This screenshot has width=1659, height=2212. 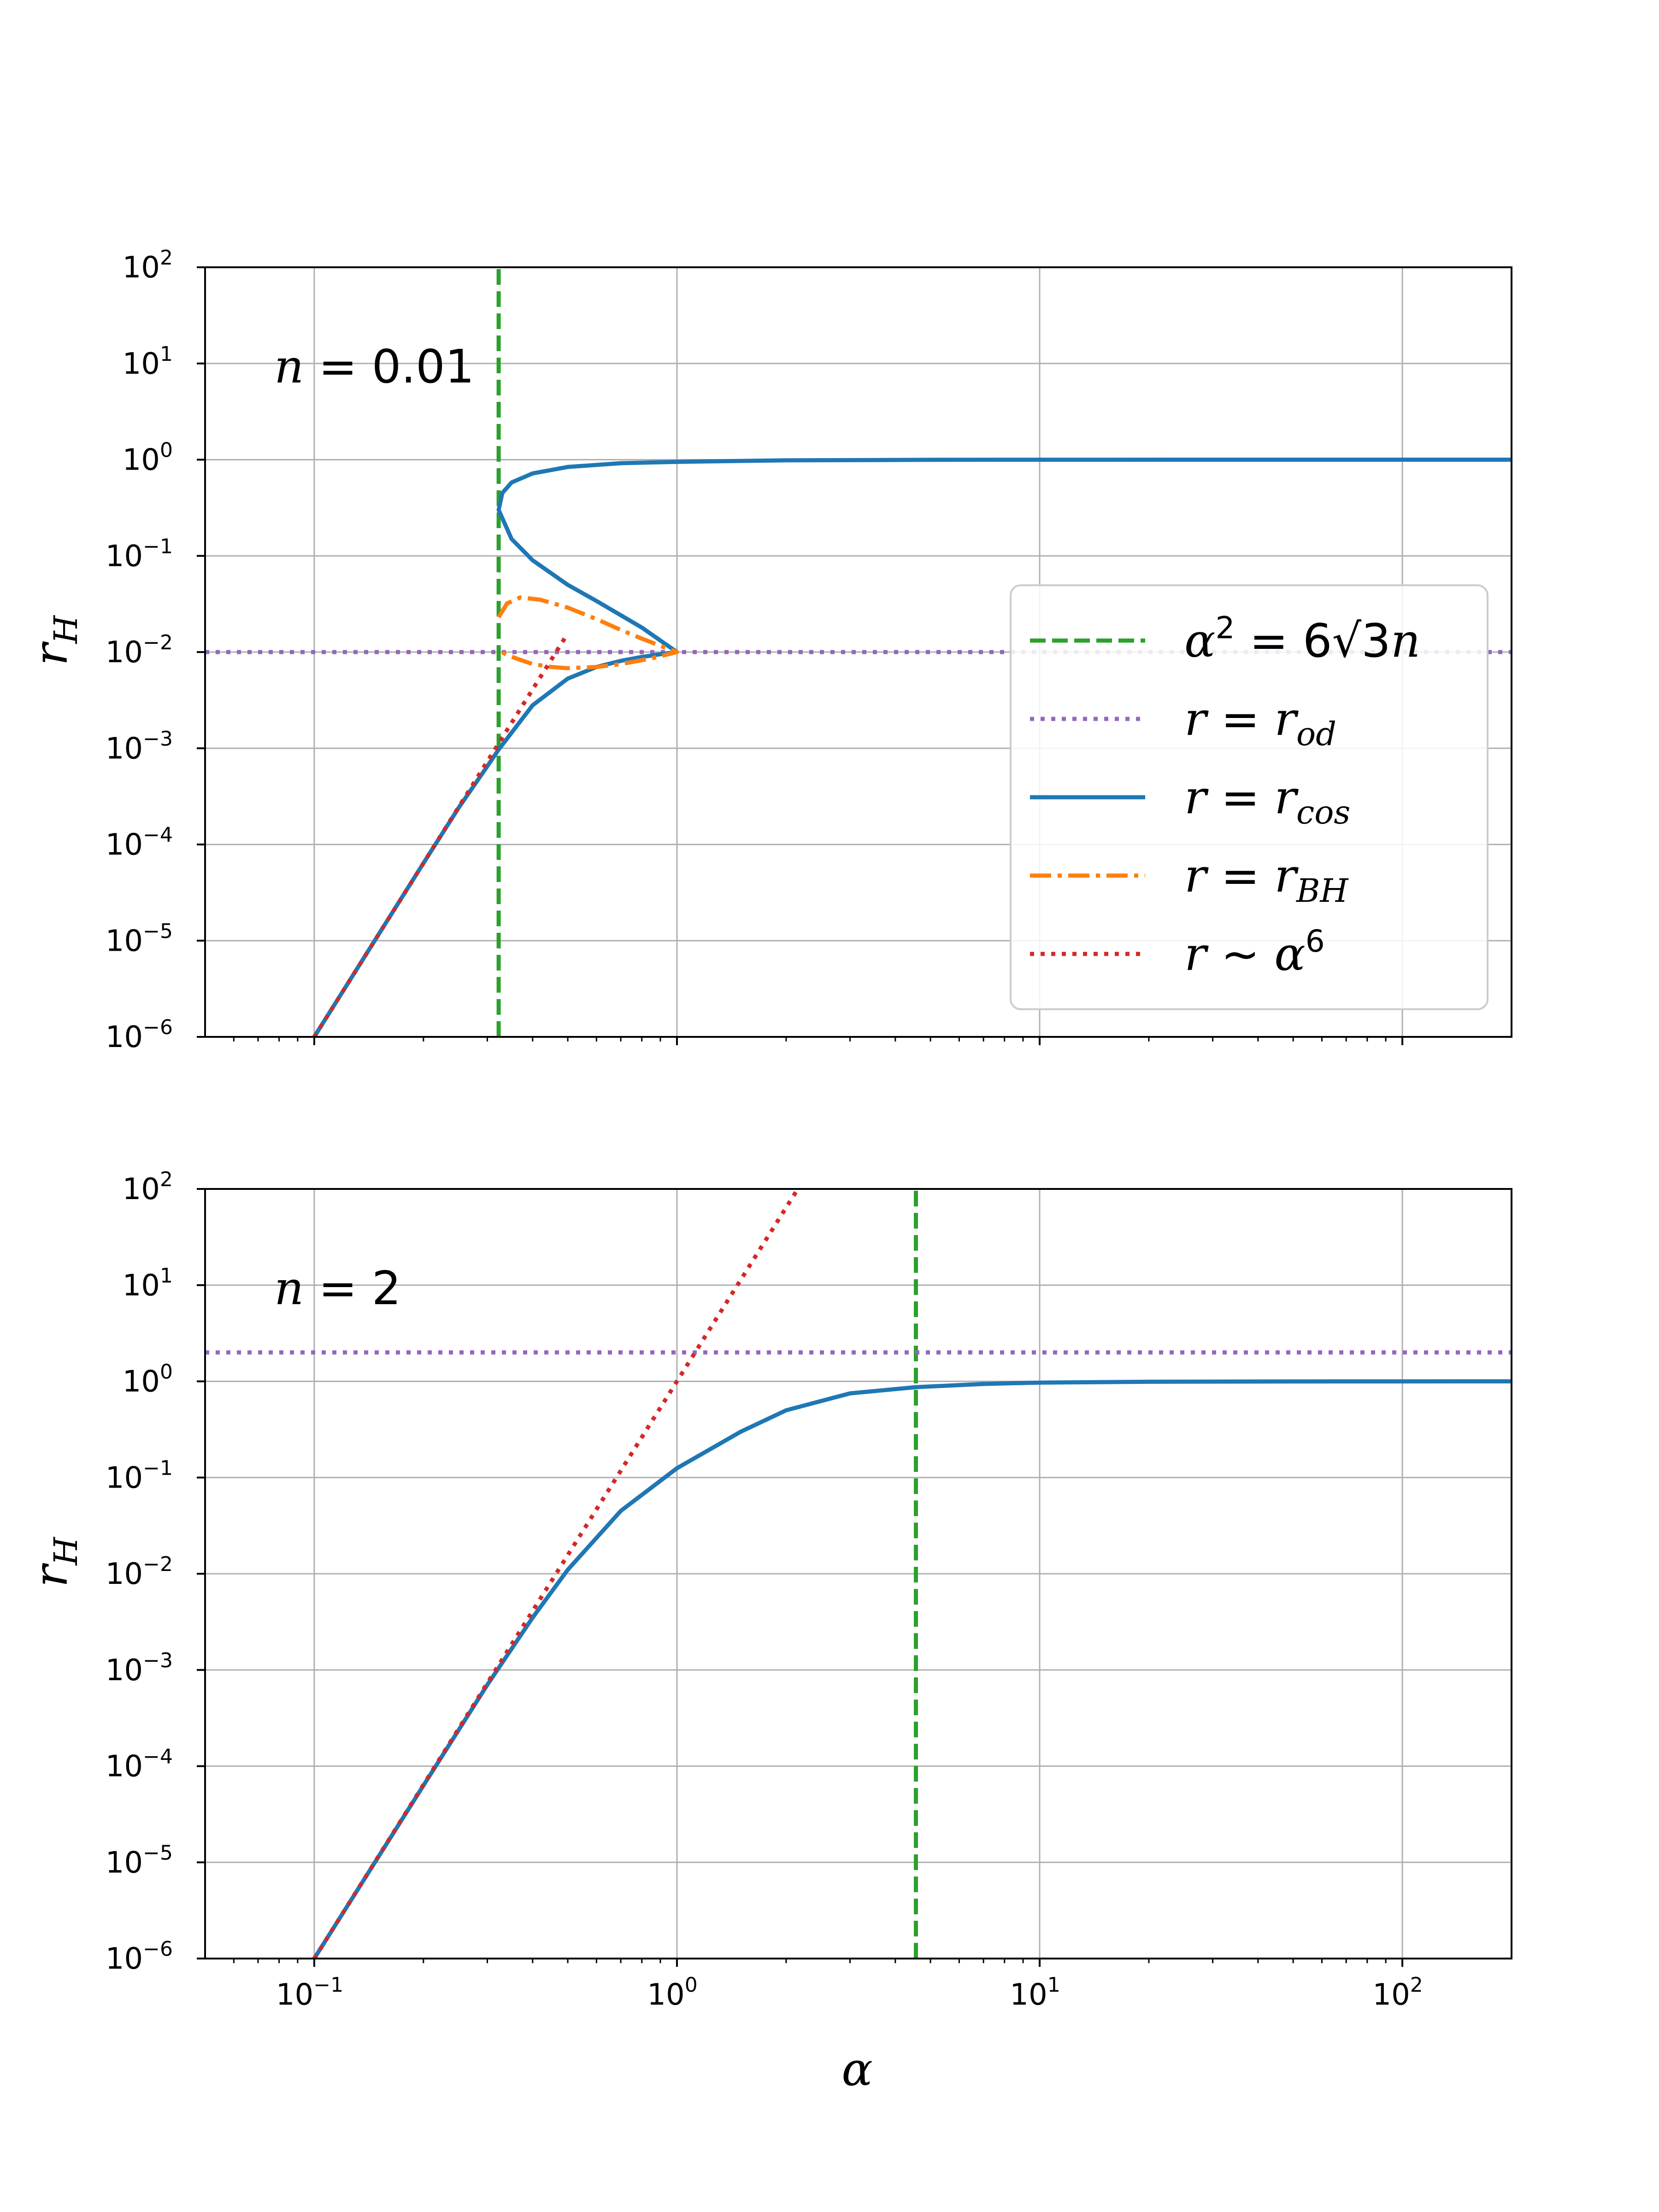 What do you see at coordinates (309, 1992) in the screenshot?
I see `x-tick-label: 10⁻¹` at bounding box center [309, 1992].